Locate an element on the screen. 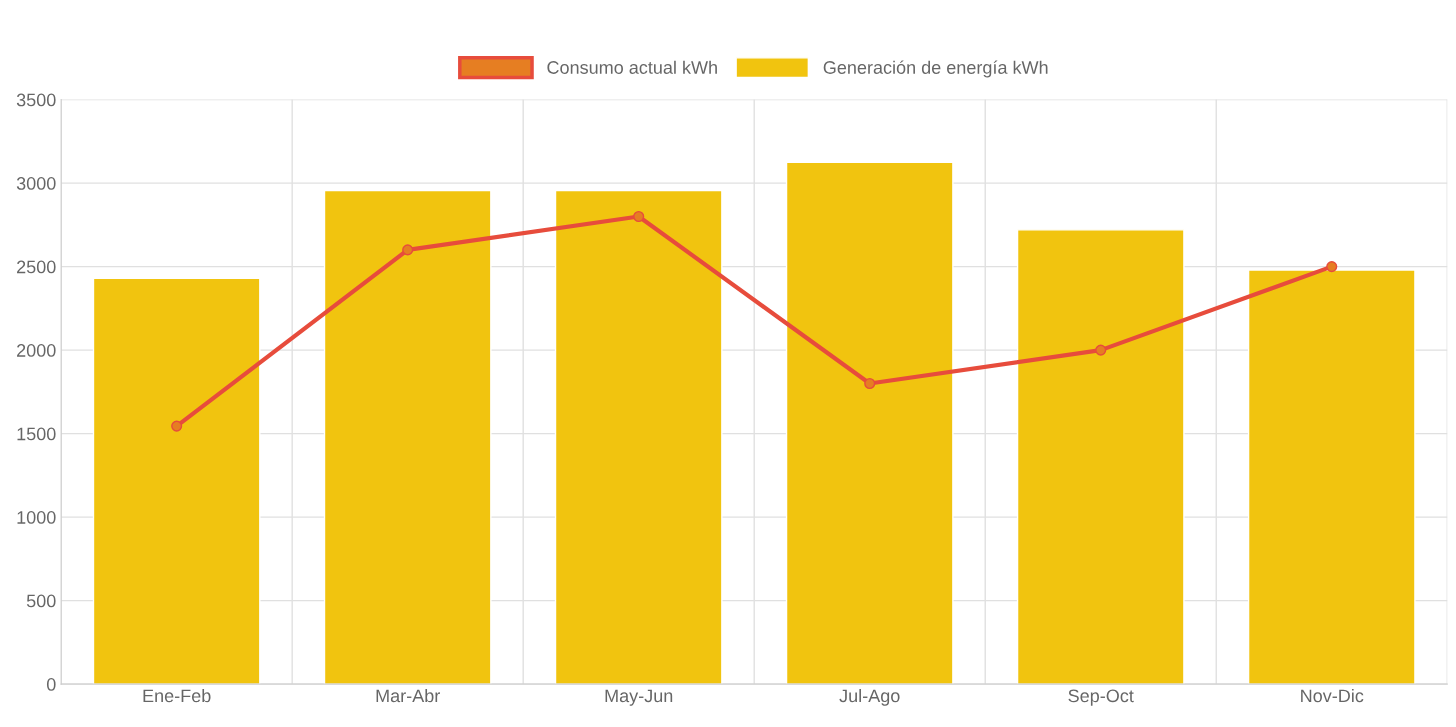 This screenshot has height=727, width=1456. x-tick-label: Mar-Abr is located at coordinates (408, 695).